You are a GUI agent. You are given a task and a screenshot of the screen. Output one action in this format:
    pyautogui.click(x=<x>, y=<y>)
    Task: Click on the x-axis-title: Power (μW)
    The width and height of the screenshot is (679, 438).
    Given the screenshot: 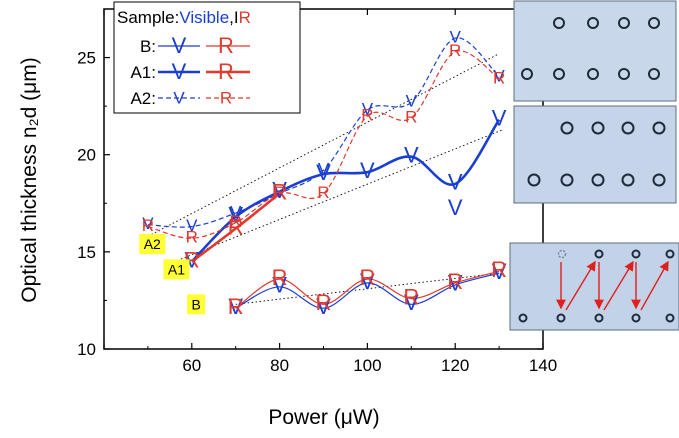 What is the action you would take?
    pyautogui.click(x=323, y=417)
    